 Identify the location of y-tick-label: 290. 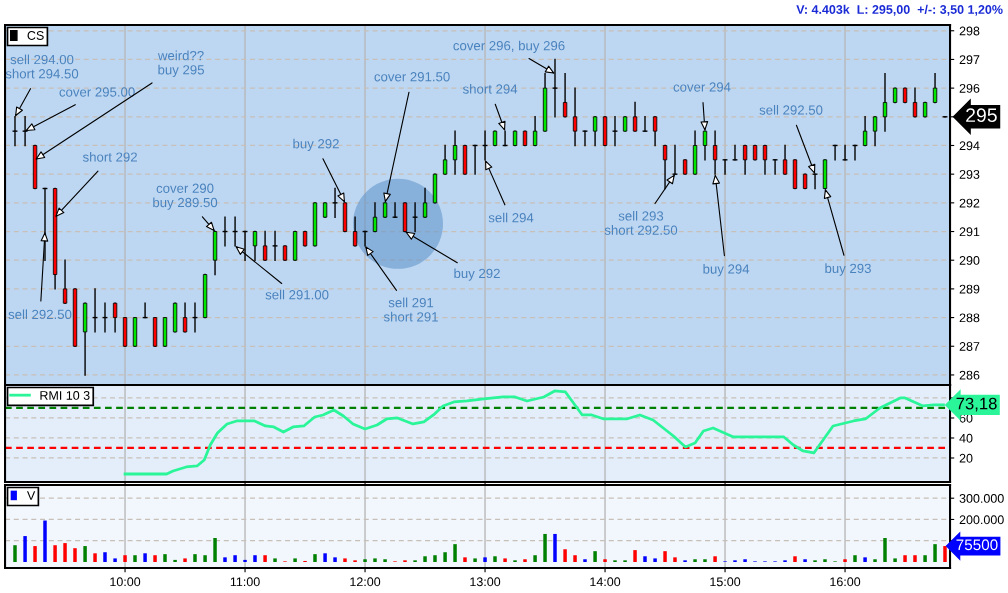
(969, 260).